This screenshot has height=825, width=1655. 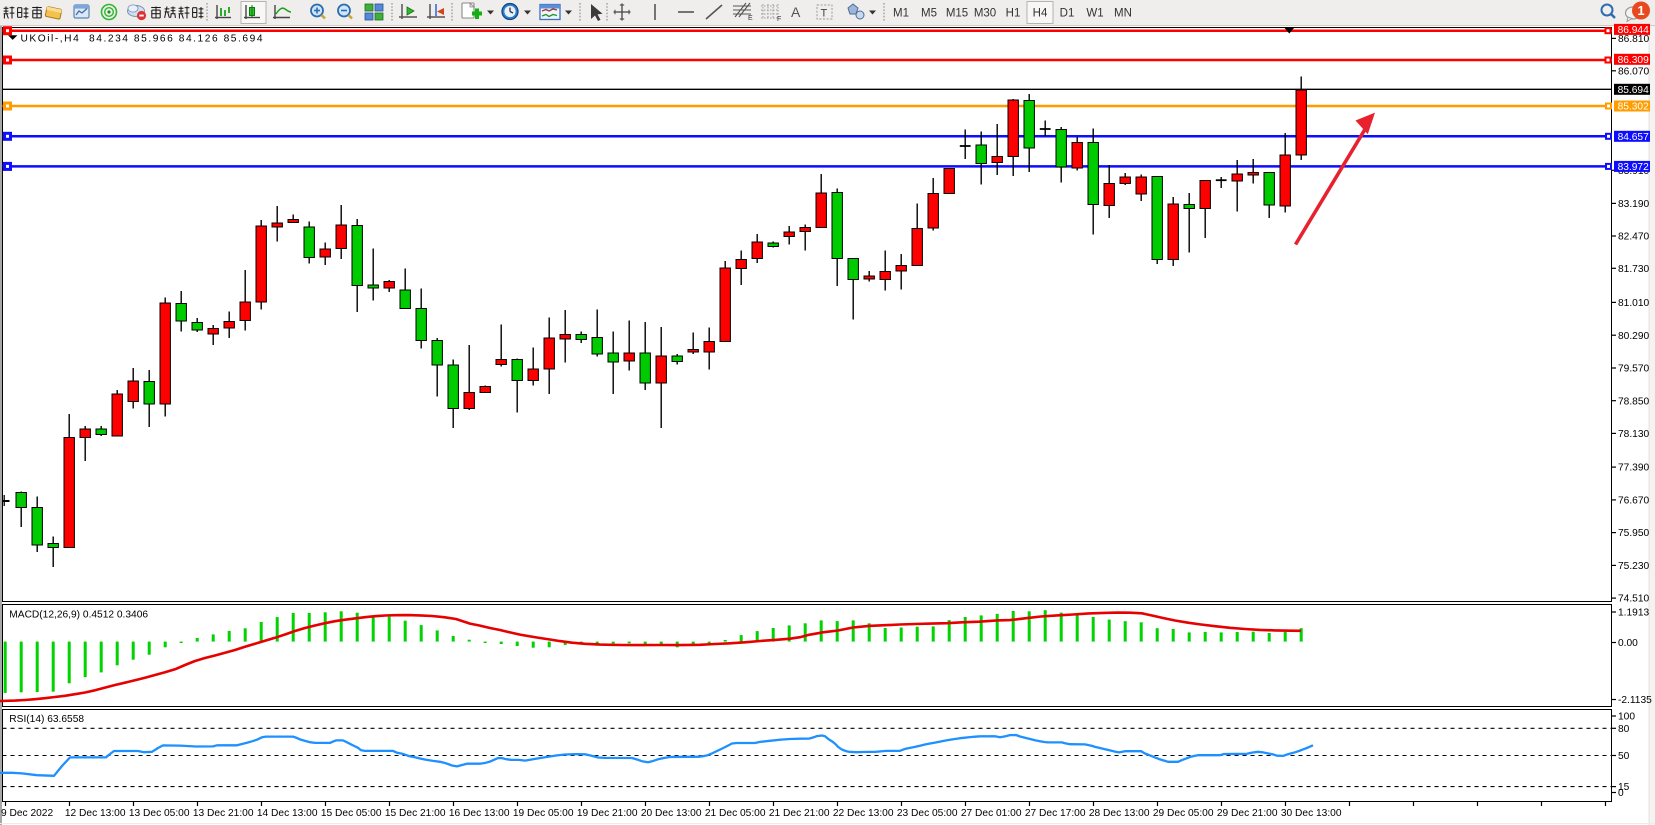 What do you see at coordinates (78, 614) in the screenshot?
I see `svg-text: MACD(12,26,9) 0.4512 0.3406` at bounding box center [78, 614].